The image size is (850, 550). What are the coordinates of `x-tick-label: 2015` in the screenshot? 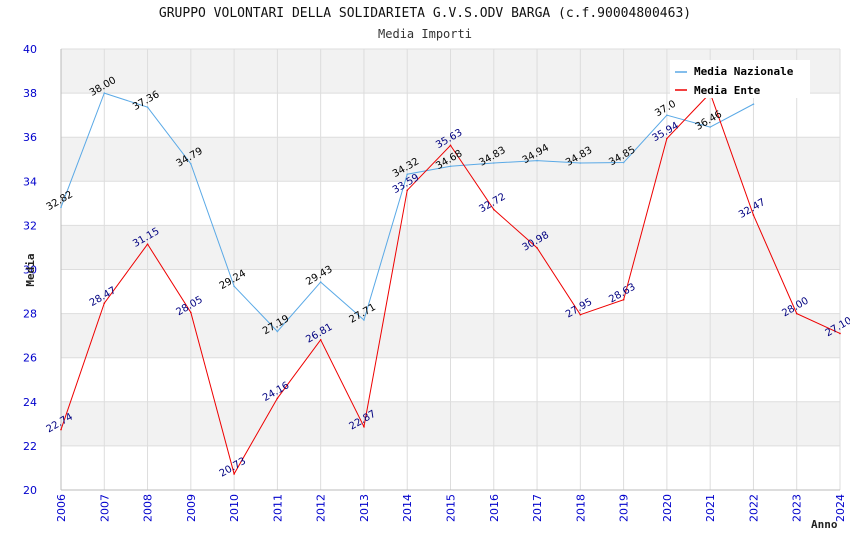 It's located at (451, 508).